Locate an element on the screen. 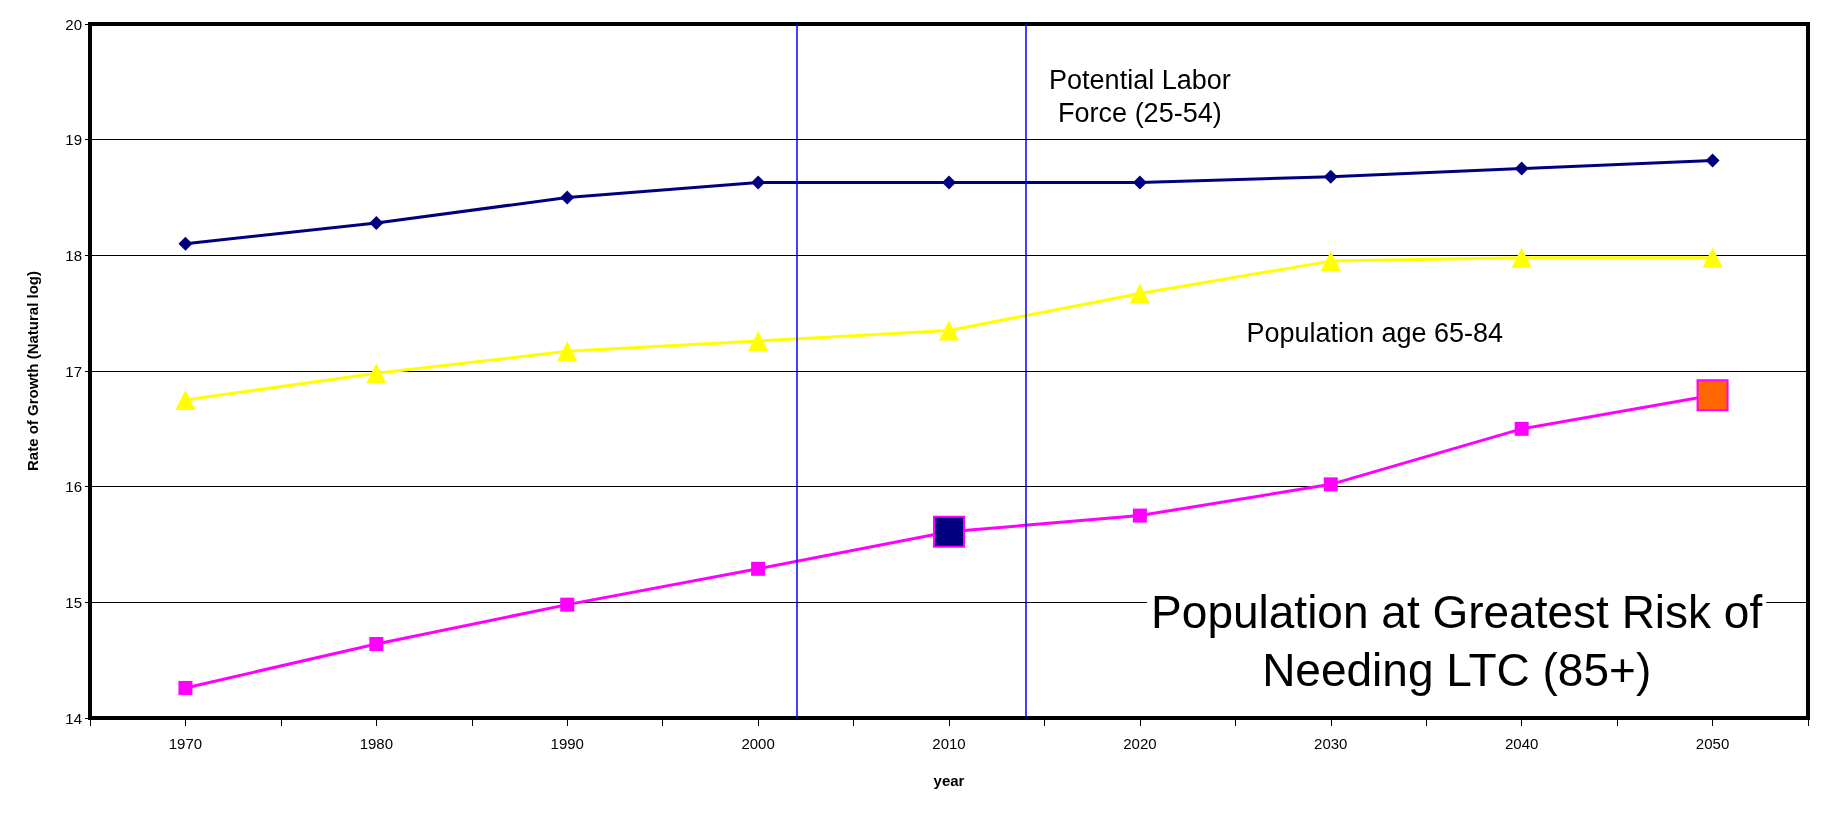 The height and width of the screenshot is (814, 1837). x-tick-label: 2010 is located at coordinates (949, 743).